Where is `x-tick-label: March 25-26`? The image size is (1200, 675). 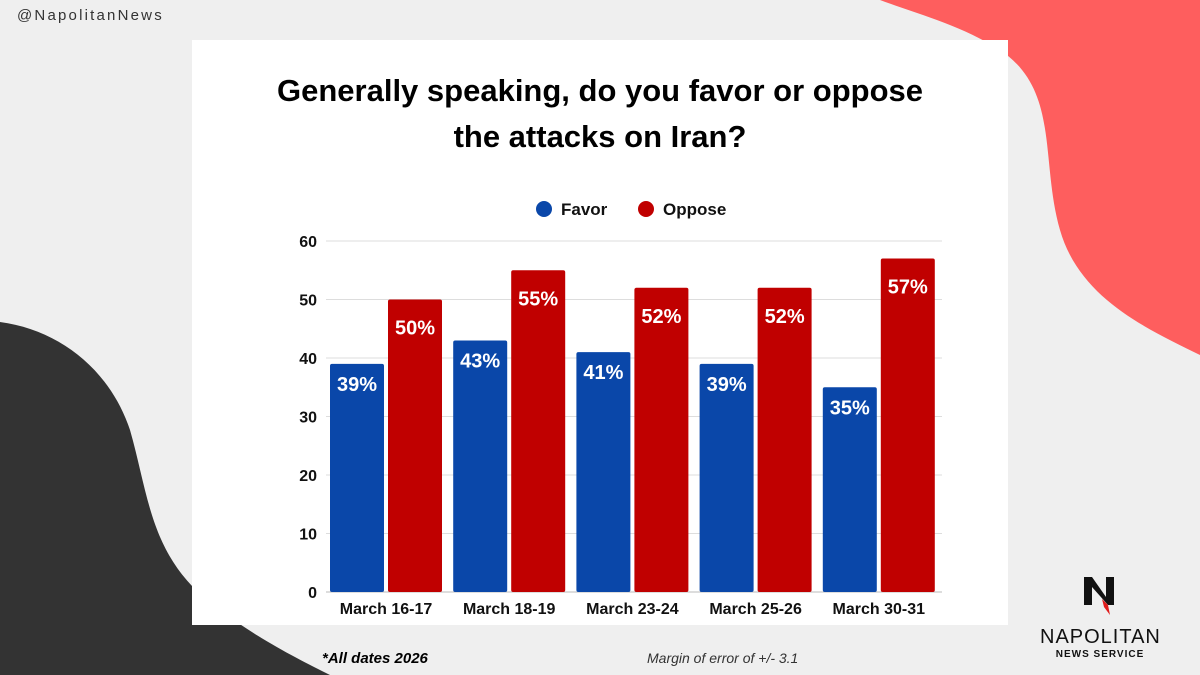 x-tick-label: March 25-26 is located at coordinates (755, 609).